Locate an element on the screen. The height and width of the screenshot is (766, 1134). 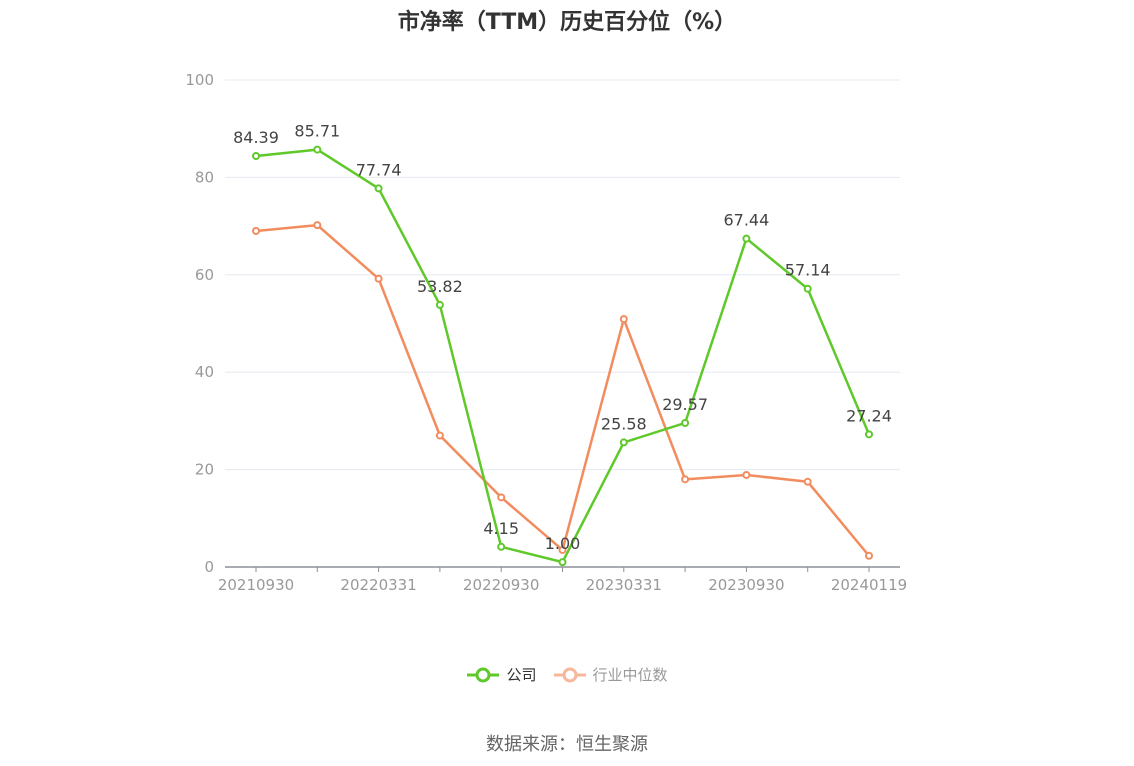
data-label: 85.71 is located at coordinates (317, 131).